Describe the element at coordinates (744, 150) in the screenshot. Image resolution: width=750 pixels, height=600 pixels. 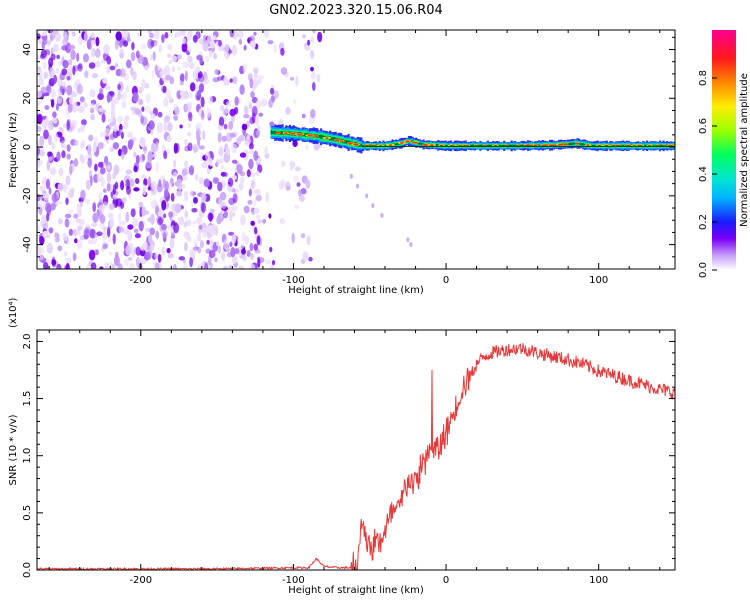
I see `colorbar-label: Normalized spectral amplitude` at that location.